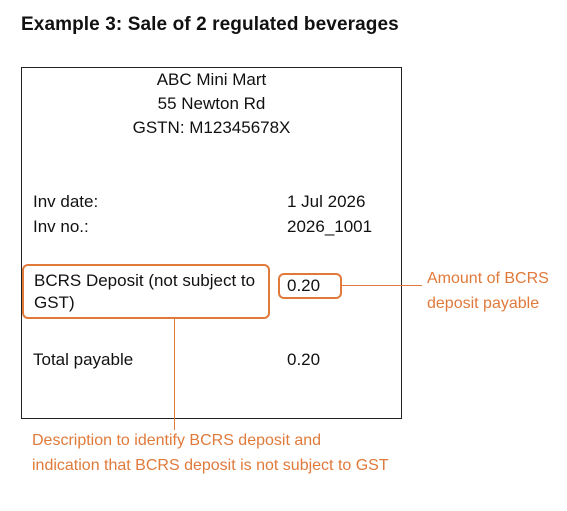 The height and width of the screenshot is (511, 567). I want to click on deposit-label: BCRS Deposit (not subject to GST), so click(145, 291).